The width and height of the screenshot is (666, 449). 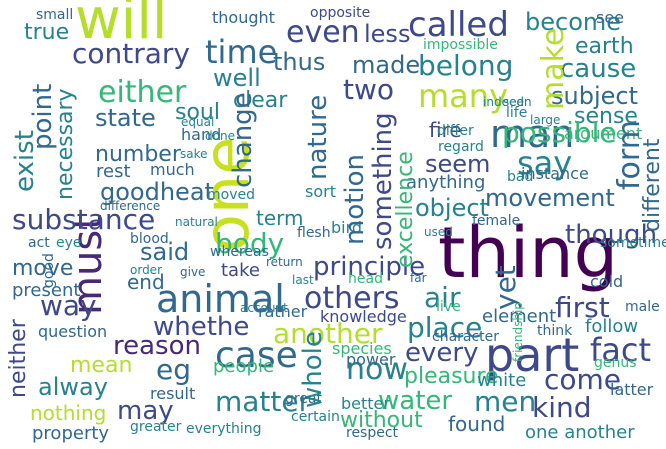 I want to click on word-principle: principle, so click(x=369, y=267).